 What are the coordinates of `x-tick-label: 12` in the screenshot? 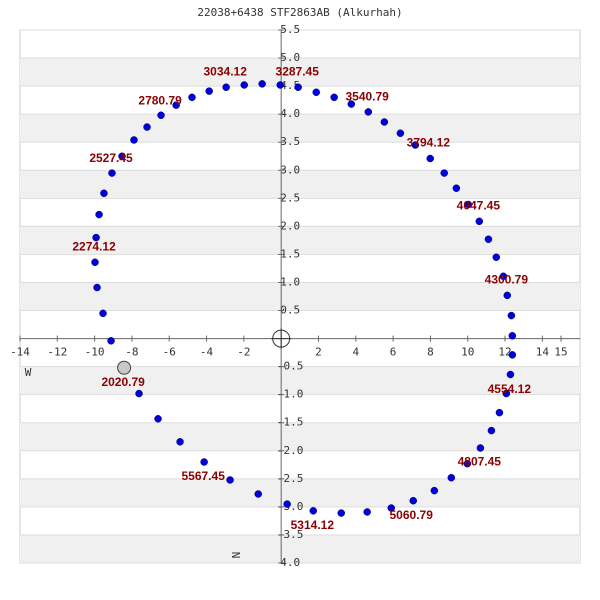 It's located at (504, 352).